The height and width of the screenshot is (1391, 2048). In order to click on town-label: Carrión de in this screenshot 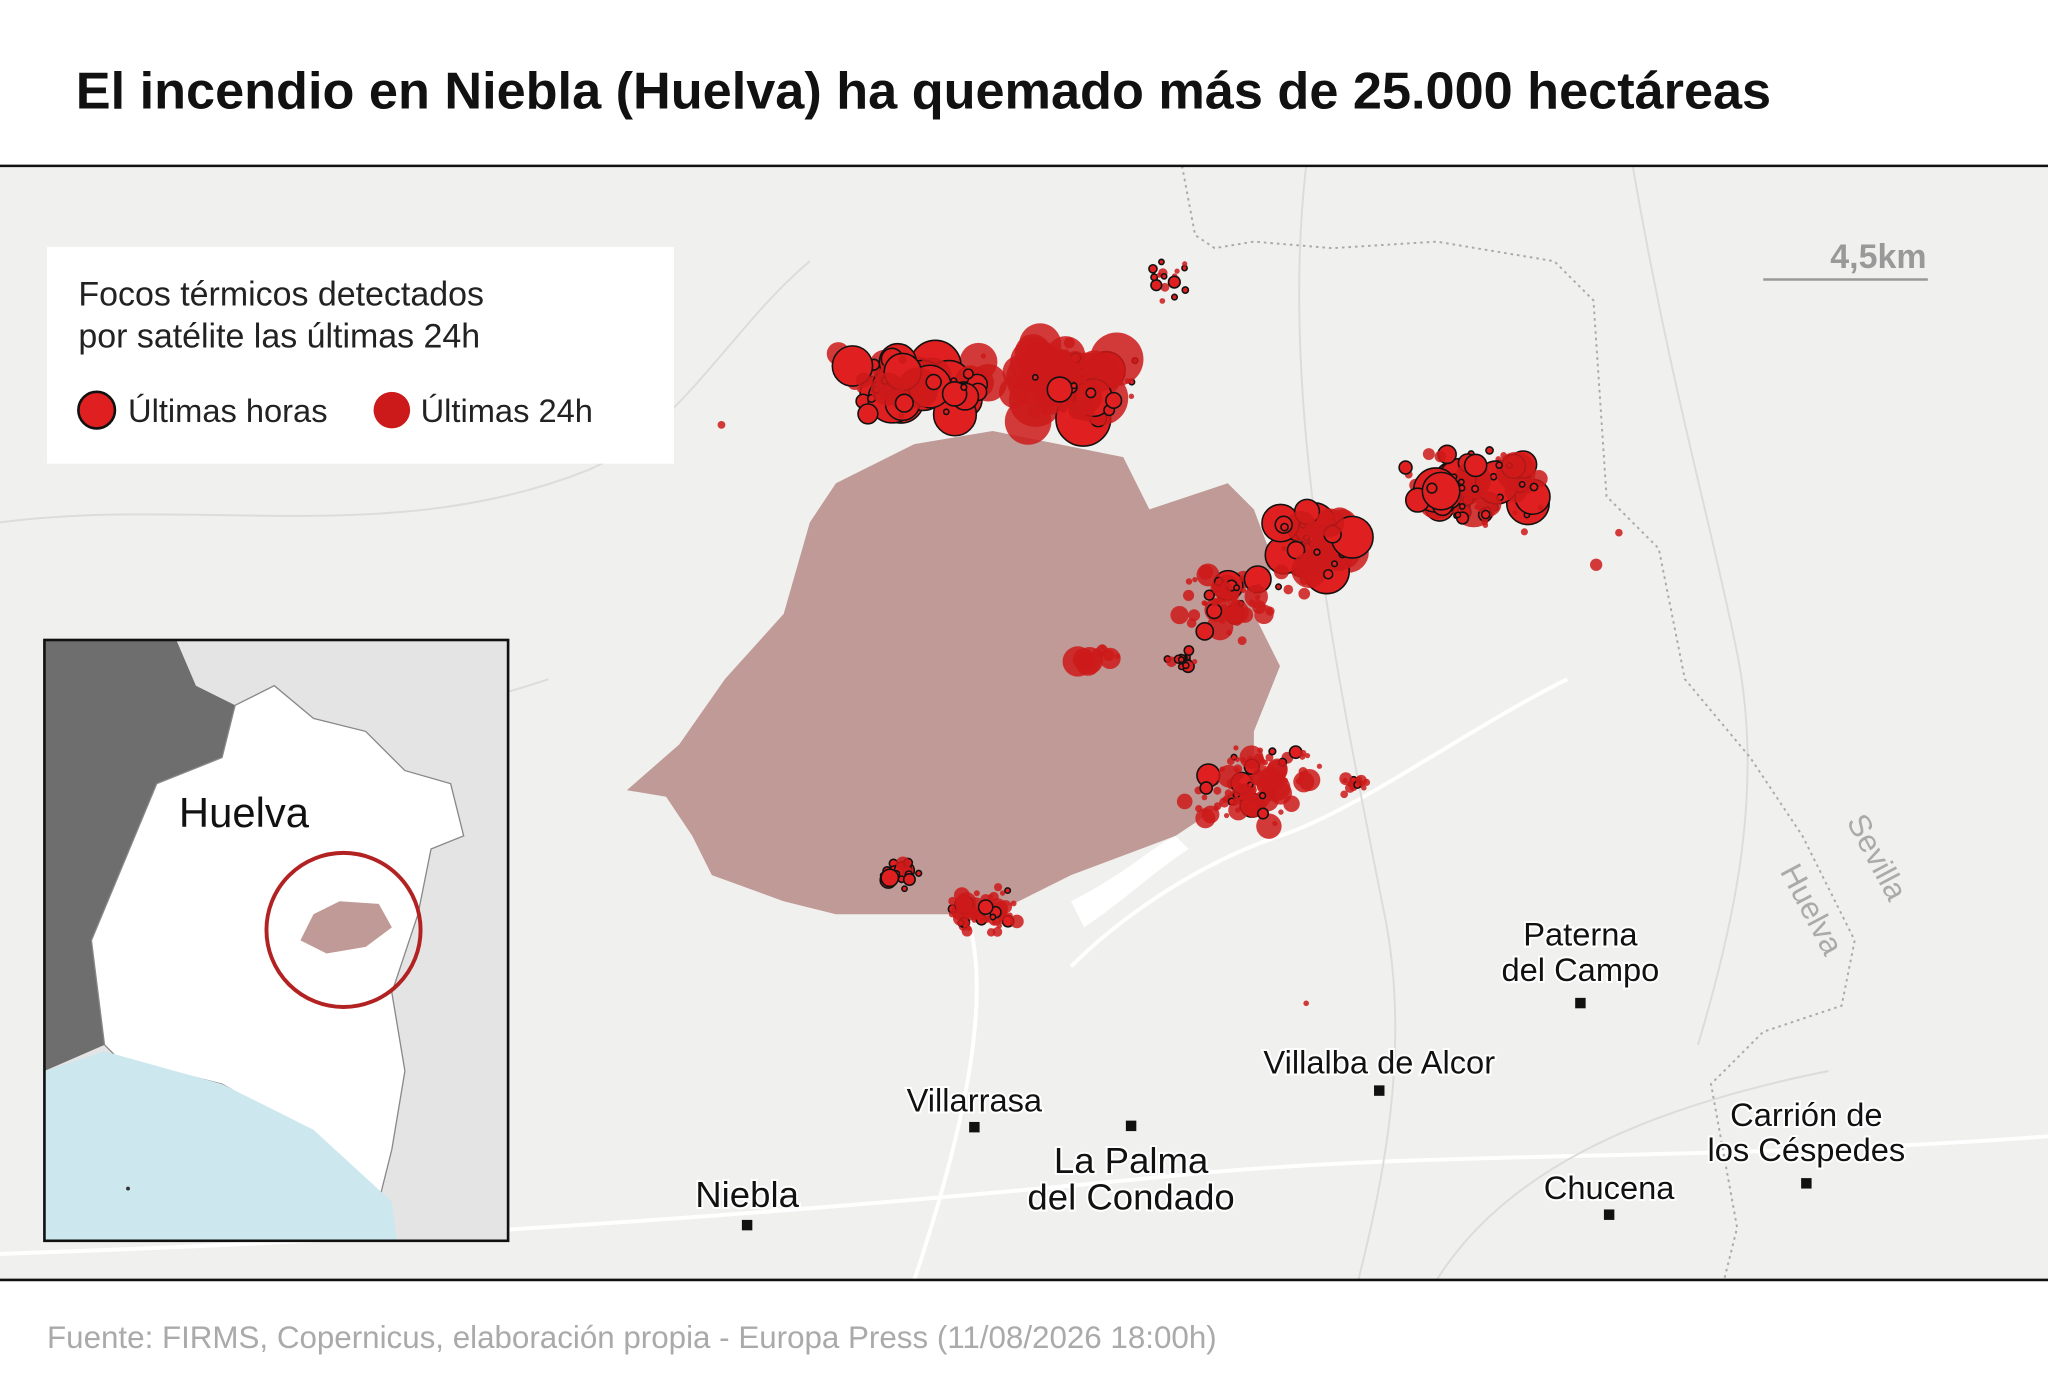, I will do `click(1806, 1114)`.